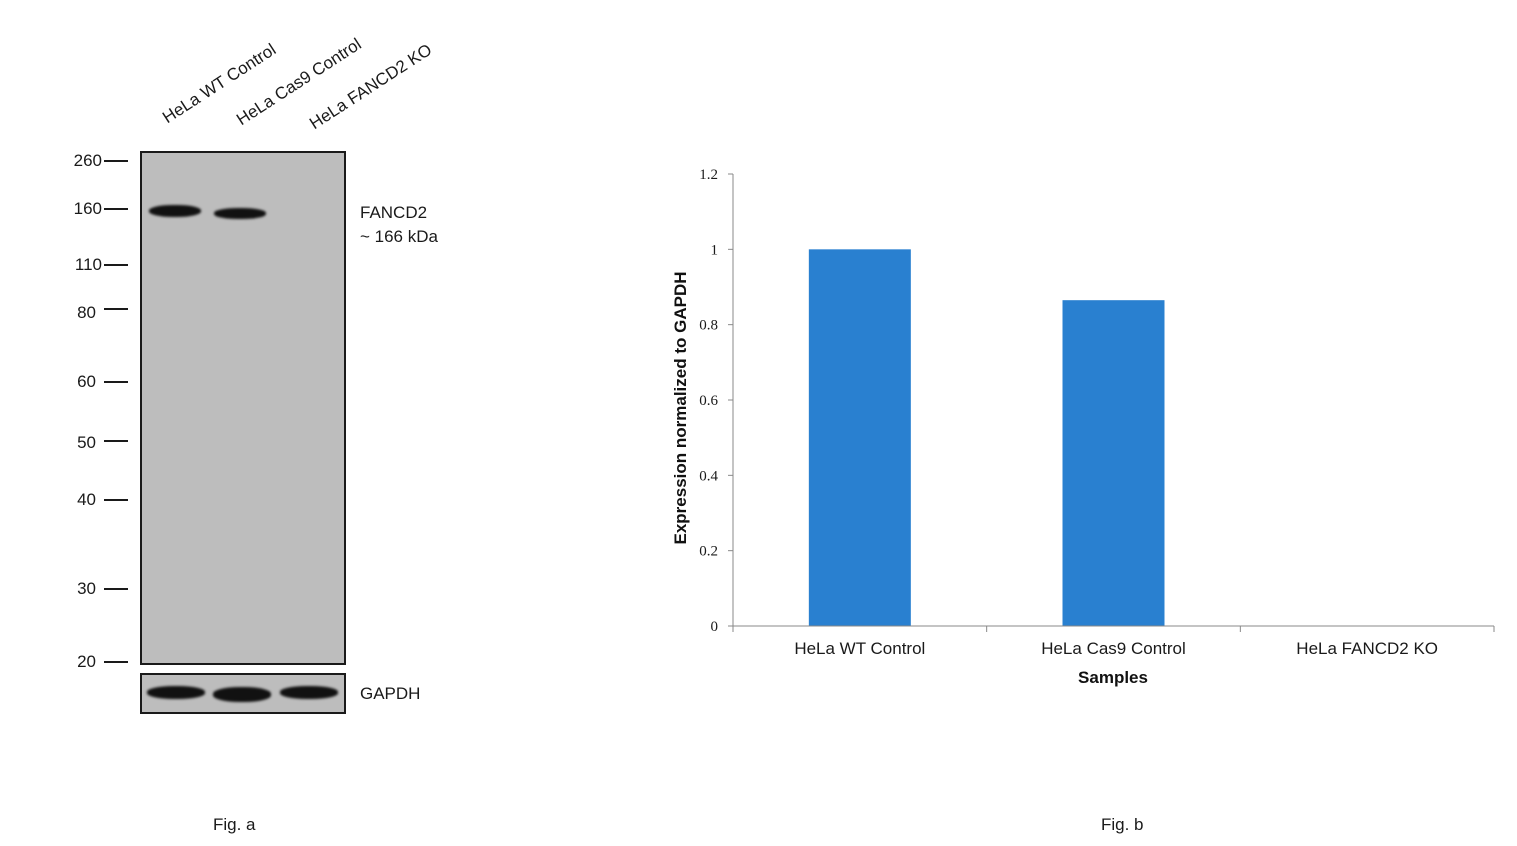 The image size is (1517, 846). What do you see at coordinates (175, 211) in the screenshot?
I see `fancd2-band-wt` at bounding box center [175, 211].